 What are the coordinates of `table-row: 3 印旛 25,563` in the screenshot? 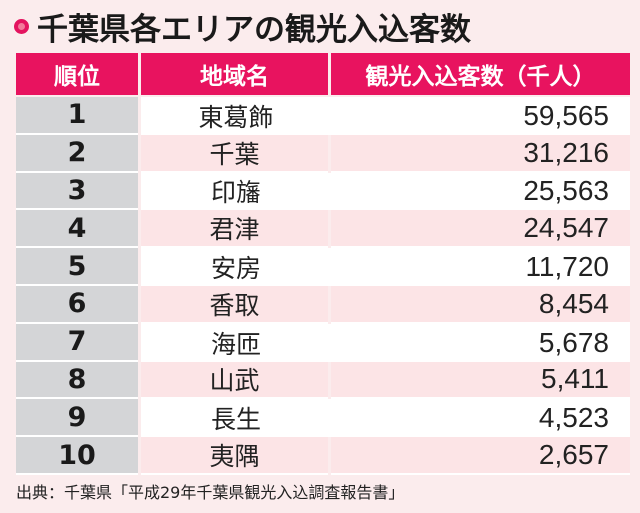 It's located at (323, 191).